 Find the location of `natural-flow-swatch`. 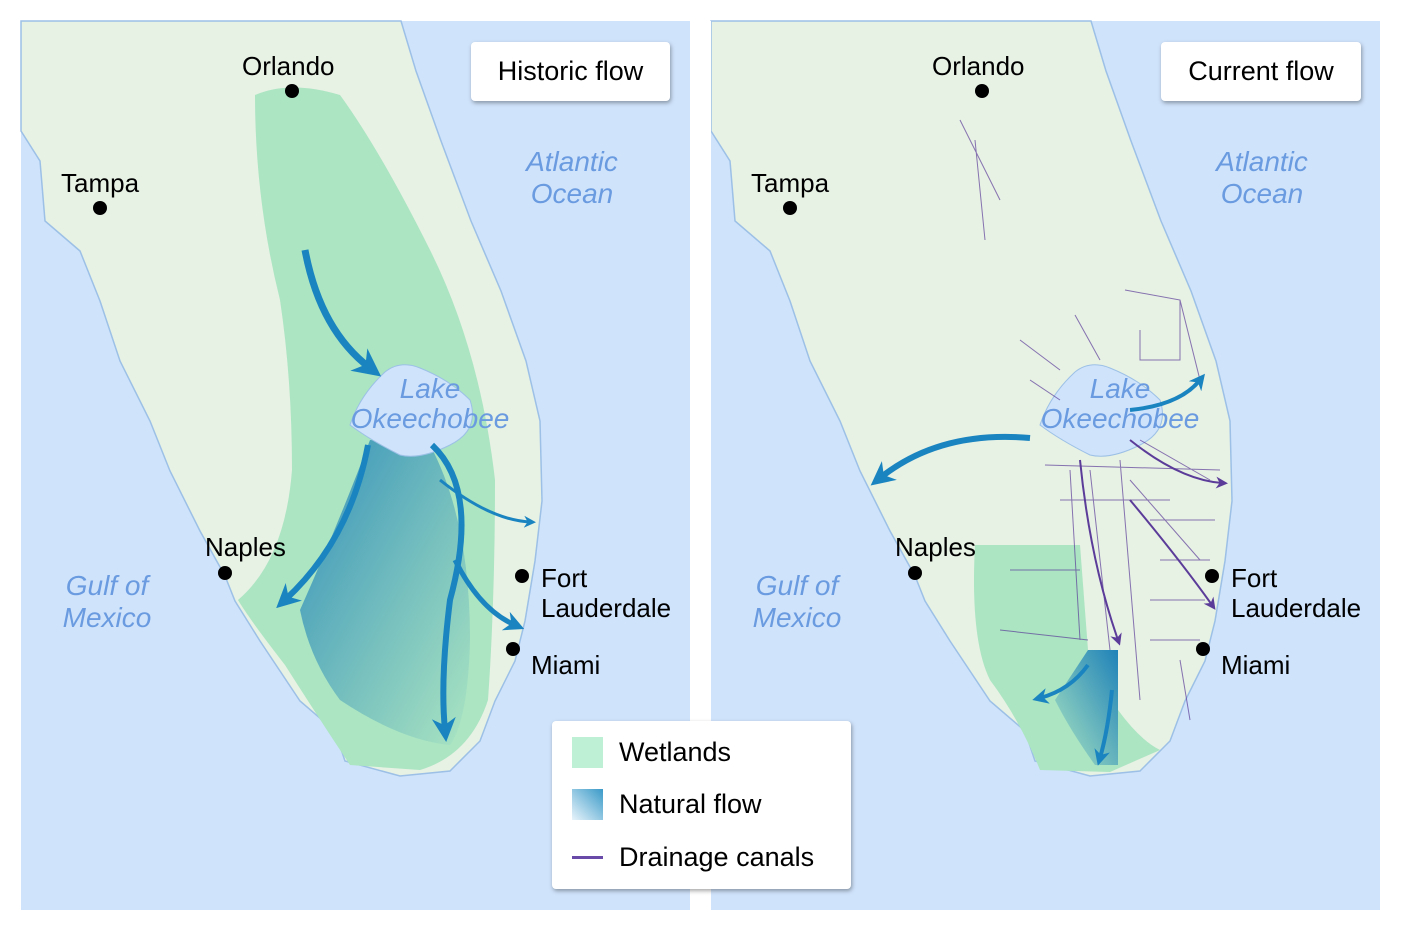

natural-flow-swatch is located at coordinates (587, 804).